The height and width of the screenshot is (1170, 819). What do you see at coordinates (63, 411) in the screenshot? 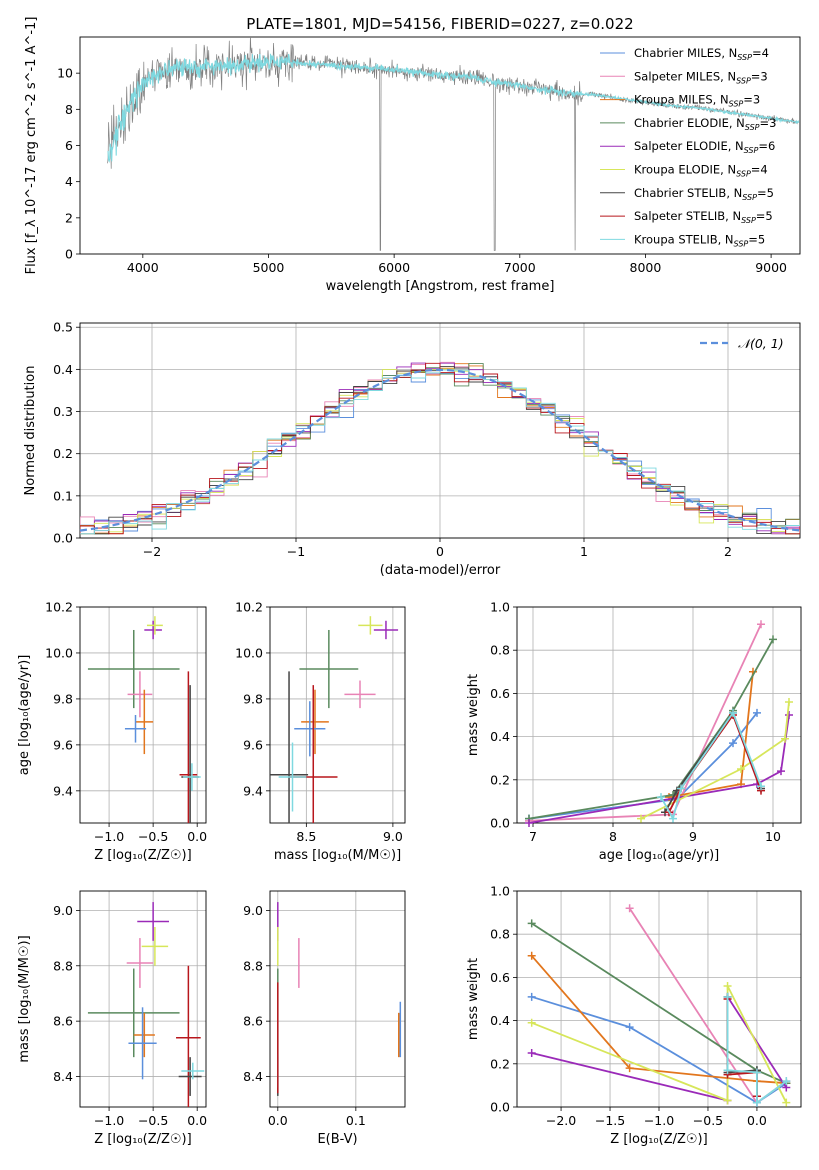
I see `y-tick-label: 0.3` at bounding box center [63, 411].